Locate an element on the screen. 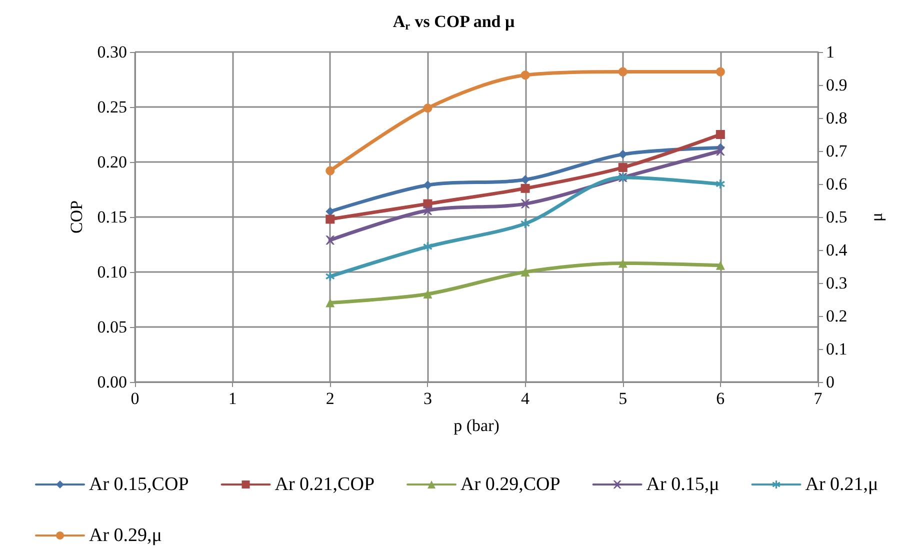 This screenshot has height=552, width=908. y2-tick-label: 0.7 is located at coordinates (837, 151).